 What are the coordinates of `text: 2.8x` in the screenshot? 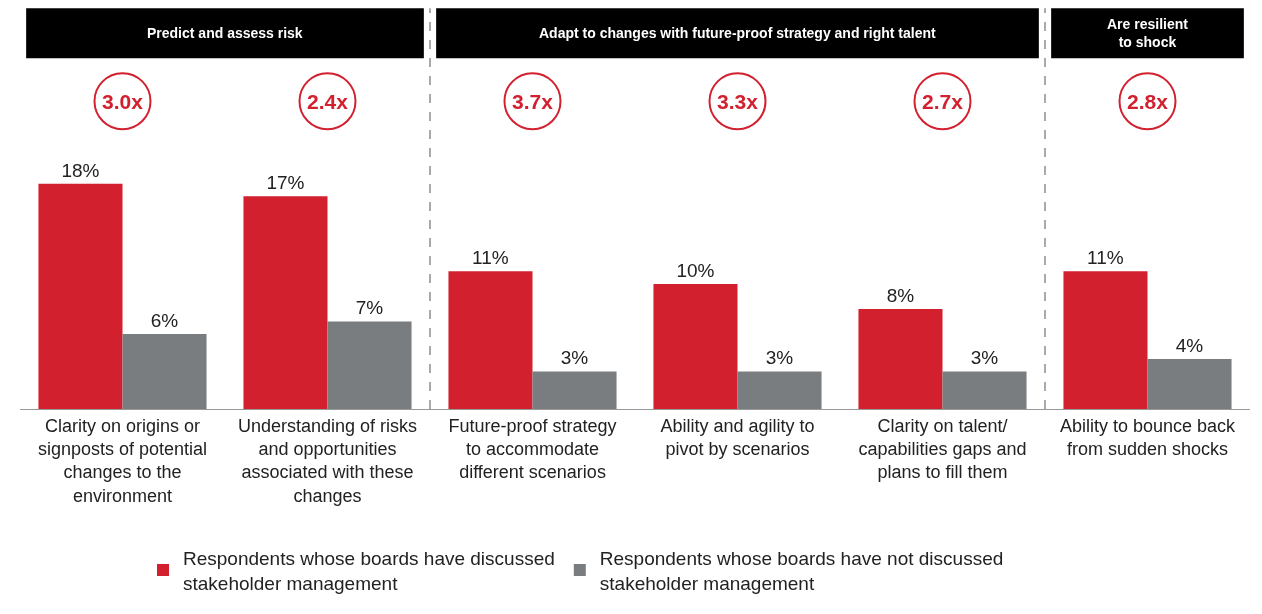 It's located at (1148, 101).